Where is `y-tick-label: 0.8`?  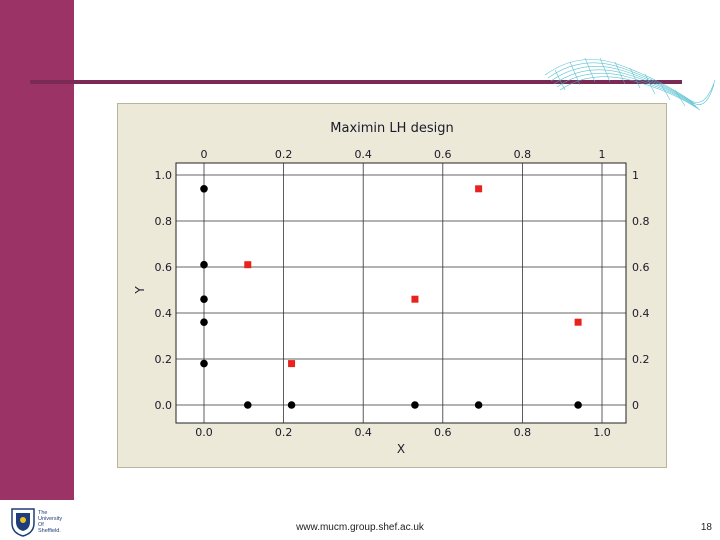
y-tick-label: 0.8 is located at coordinates (164, 221).